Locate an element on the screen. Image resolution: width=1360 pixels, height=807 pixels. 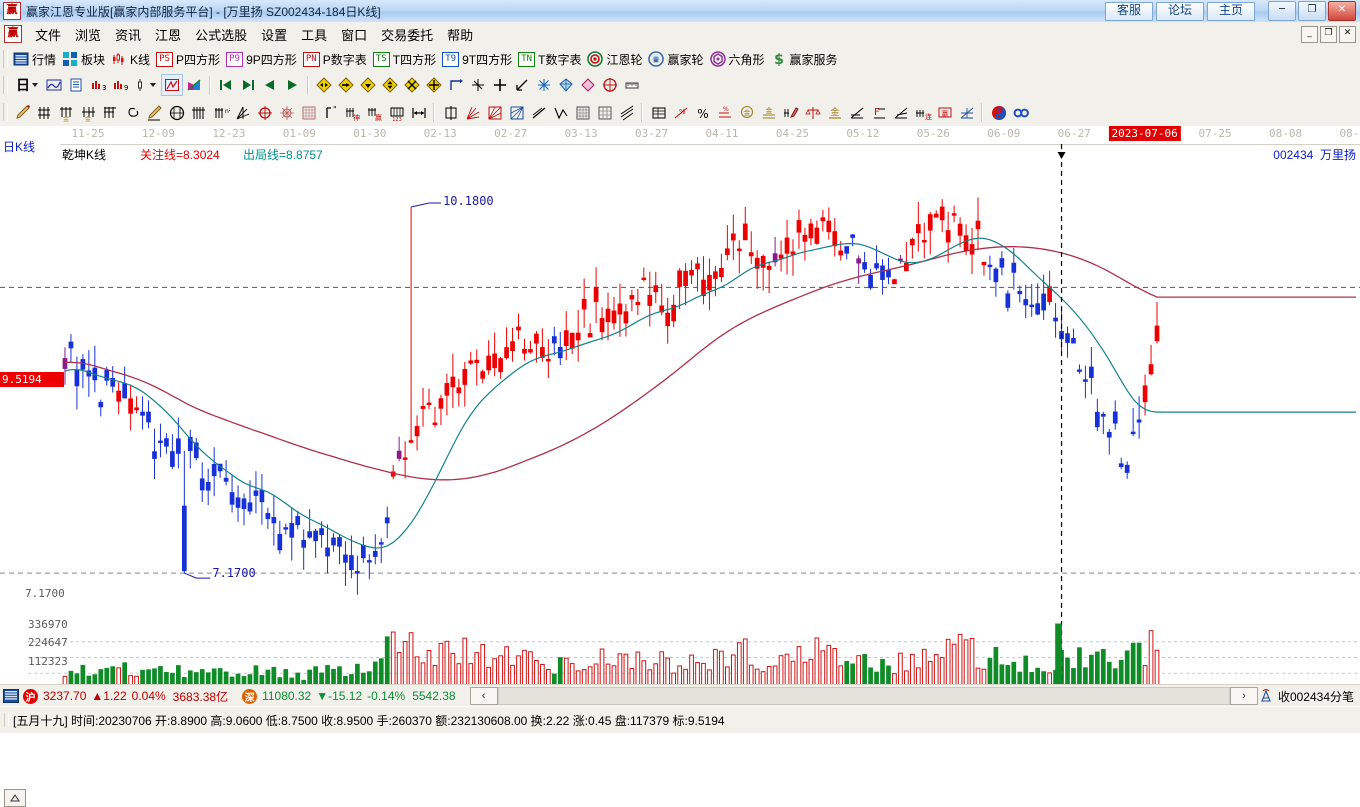
crosshair-button is located at coordinates (478, 85).